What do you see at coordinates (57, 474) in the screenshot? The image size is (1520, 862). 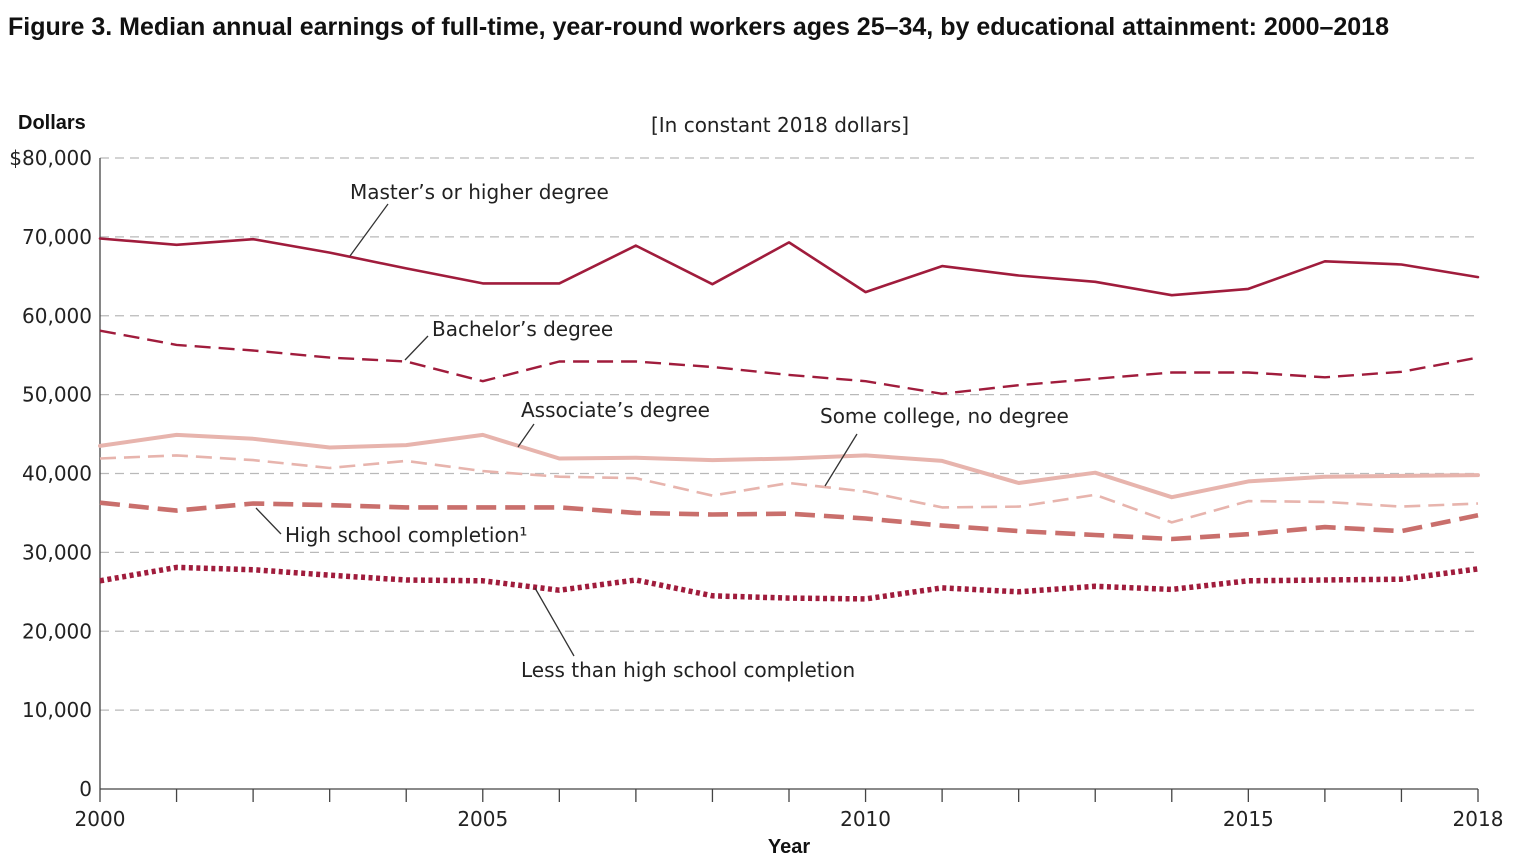 I see `y-tick-label: 40,000` at bounding box center [57, 474].